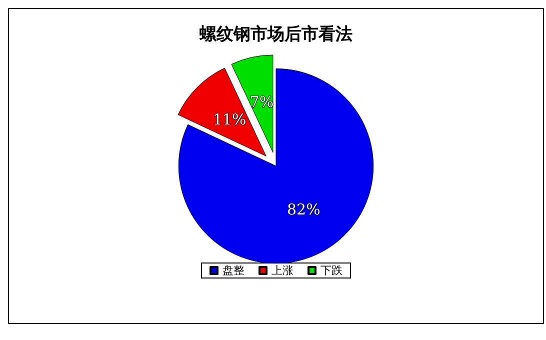  Describe the element at coordinates (262, 101) in the screenshot. I see `data-label: 7%` at that location.